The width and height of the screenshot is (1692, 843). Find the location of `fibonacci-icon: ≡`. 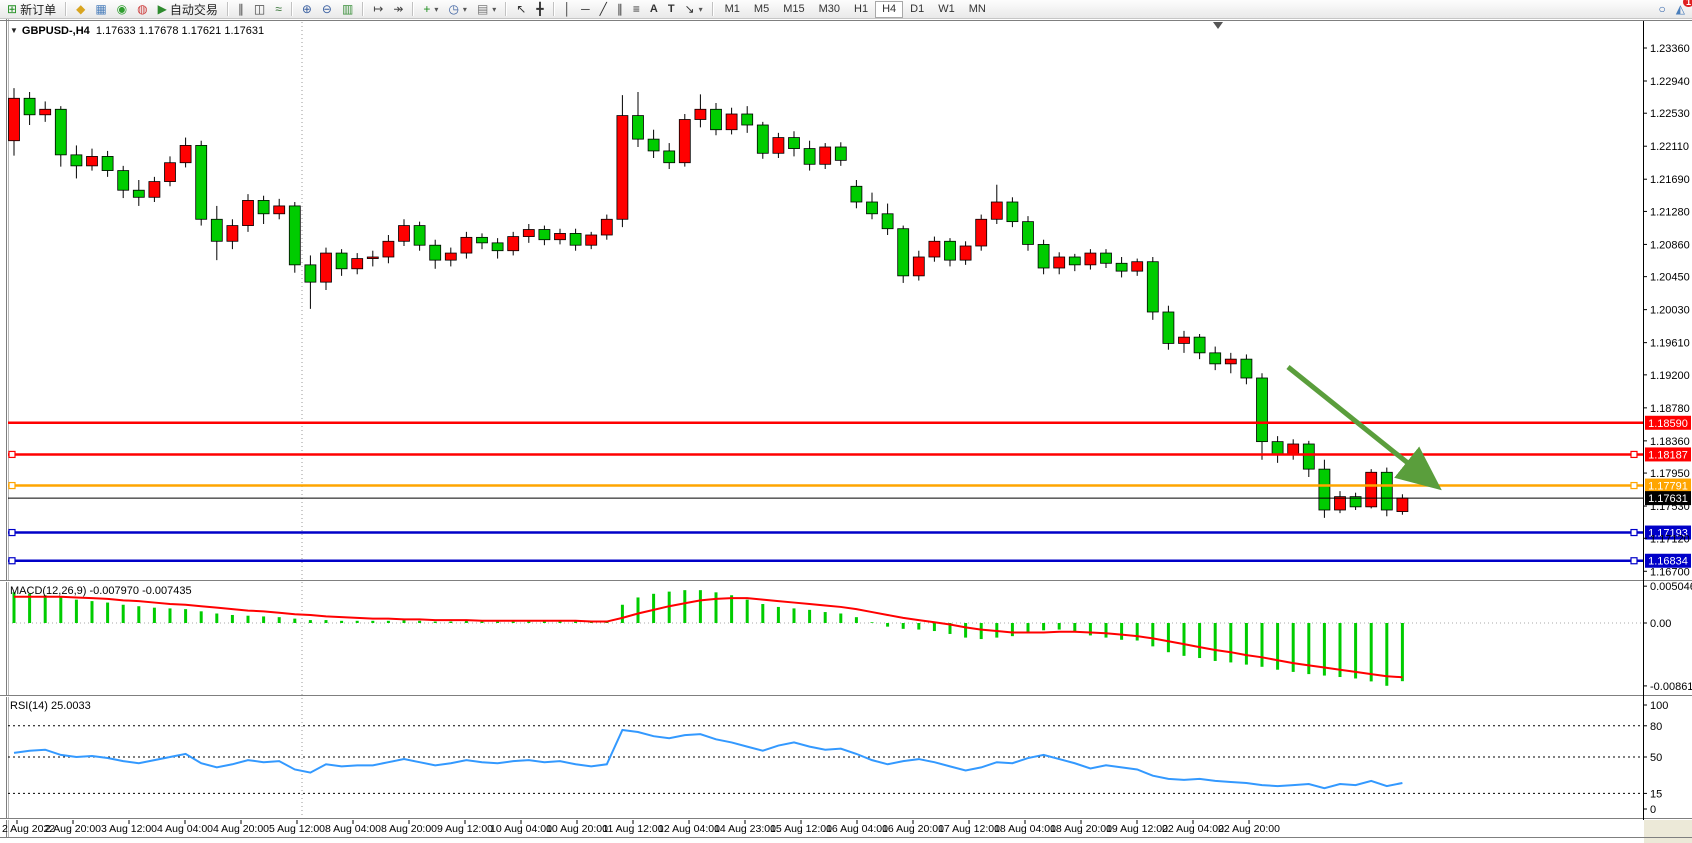

fibonacci-icon: ≡ is located at coordinates (636, 8).